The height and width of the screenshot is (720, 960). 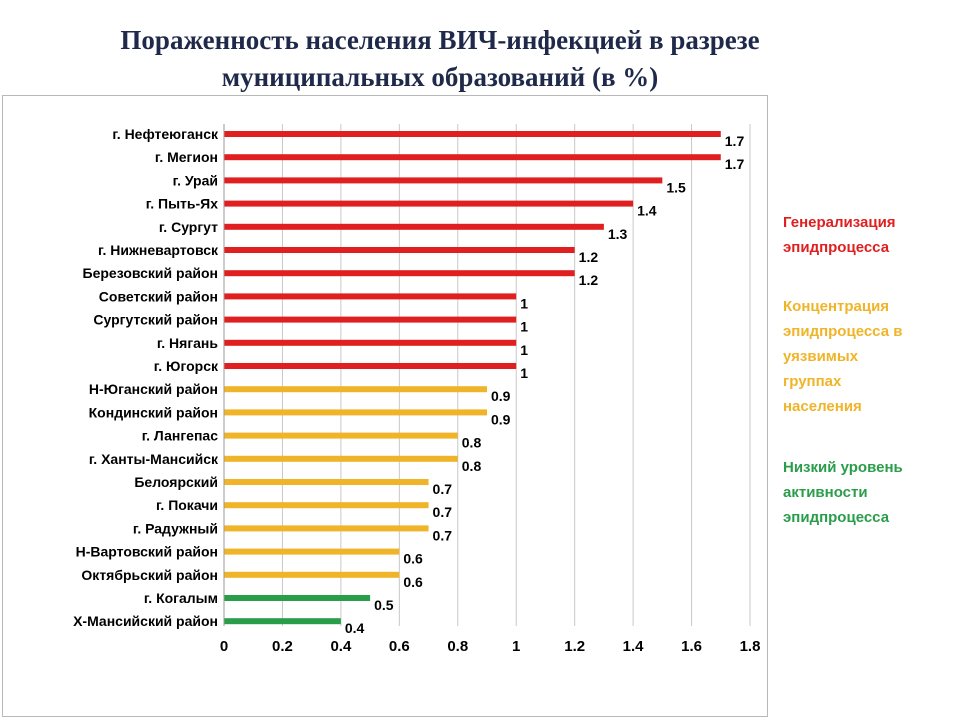 What do you see at coordinates (443, 489) in the screenshot?
I see `value-label-15: 0.7` at bounding box center [443, 489].